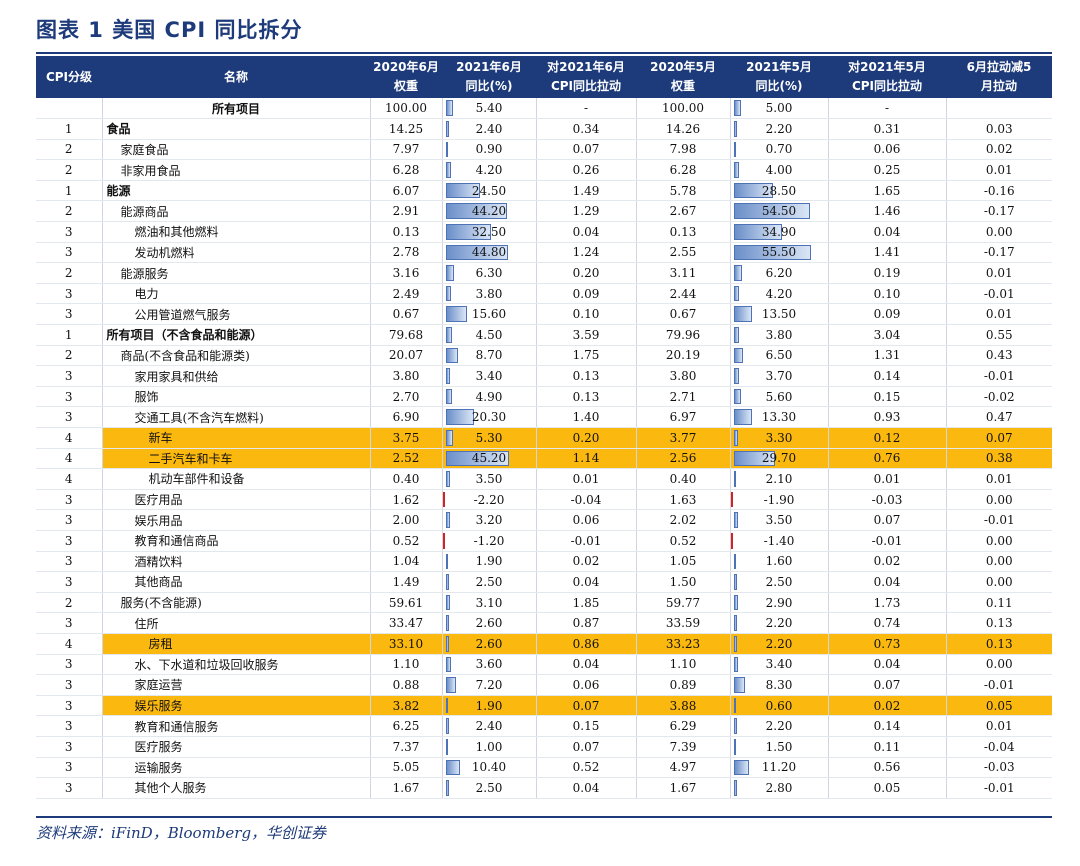  I want to click on contribution-jun-2021: 1.14, so click(586, 459).